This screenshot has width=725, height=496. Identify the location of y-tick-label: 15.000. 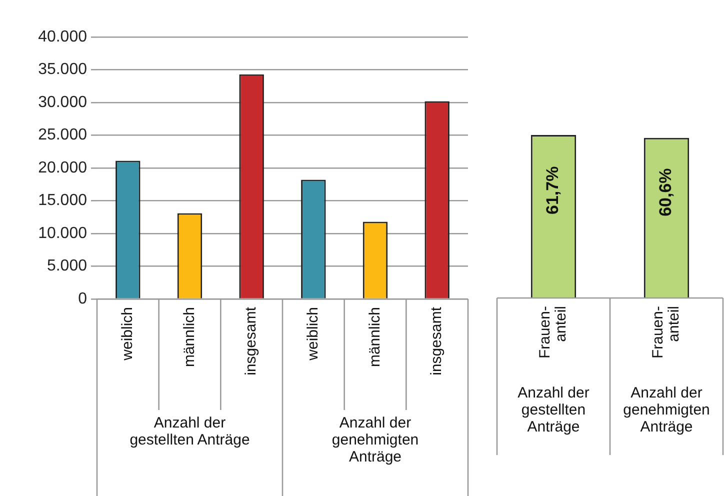
(63, 201).